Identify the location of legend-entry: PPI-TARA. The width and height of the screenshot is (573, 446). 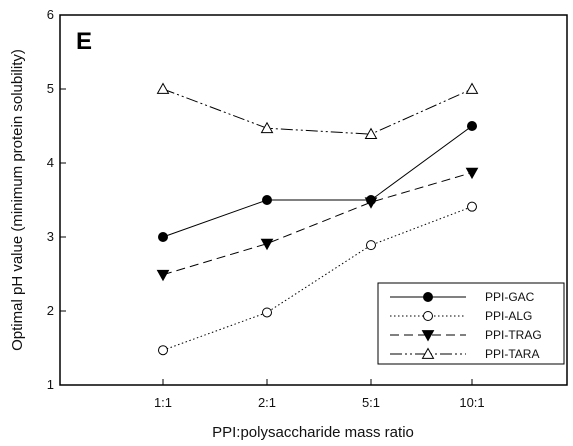
(464, 354).